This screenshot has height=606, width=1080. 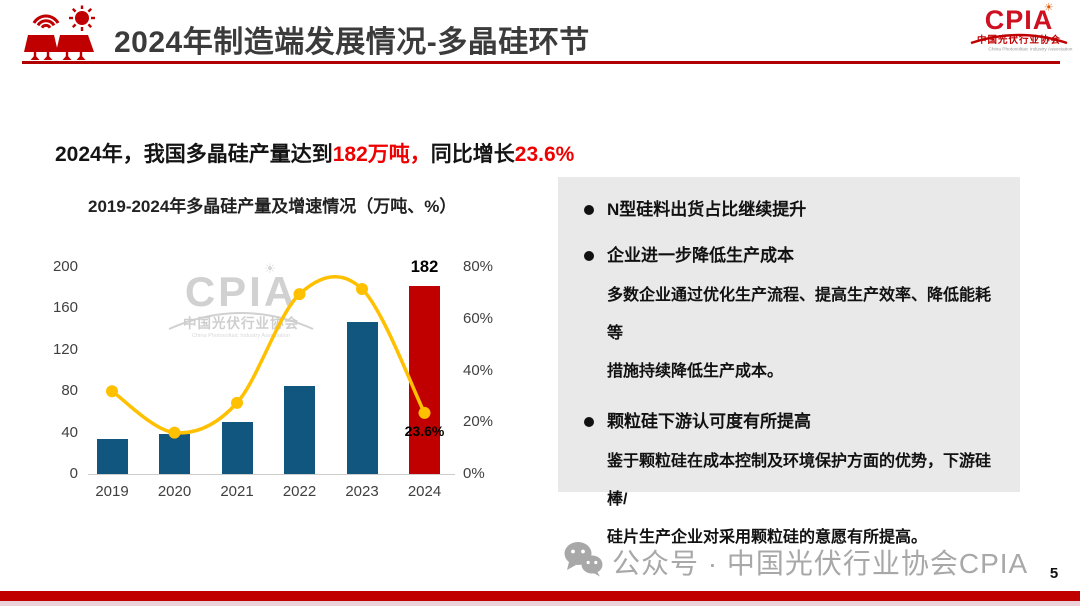 What do you see at coordinates (424, 491) in the screenshot?
I see `x-axis-category-label: 2024` at bounding box center [424, 491].